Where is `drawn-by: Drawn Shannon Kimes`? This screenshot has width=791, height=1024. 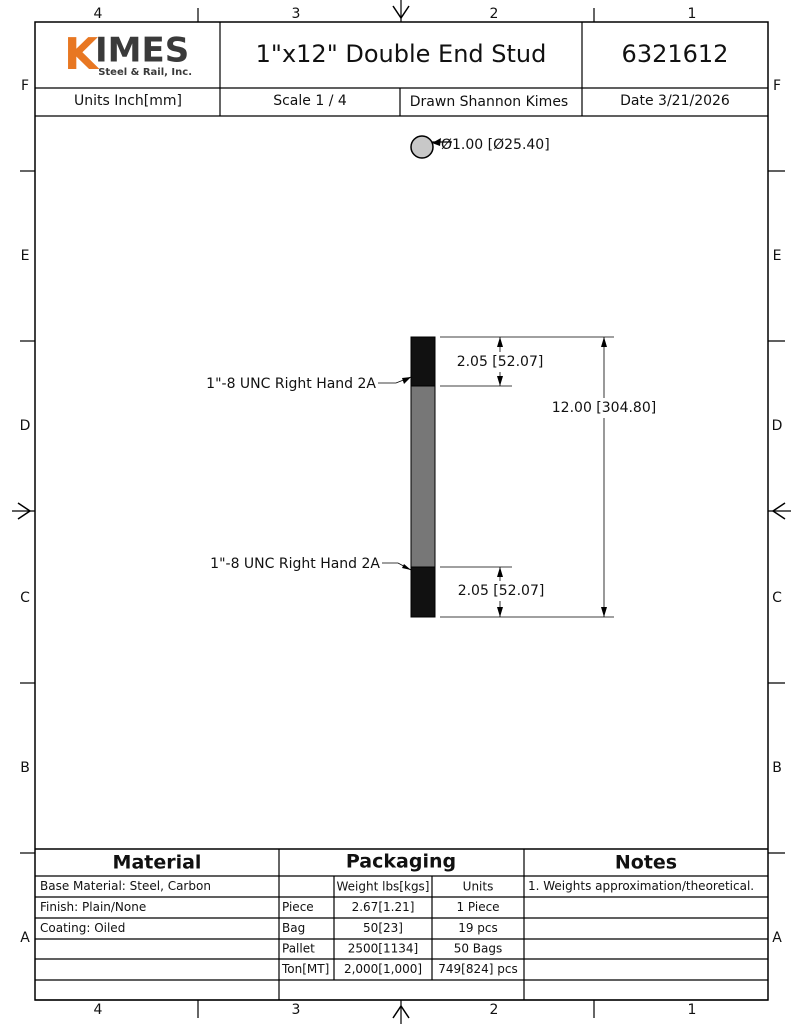
drawn-by: Drawn Shannon Kimes is located at coordinates (489, 102).